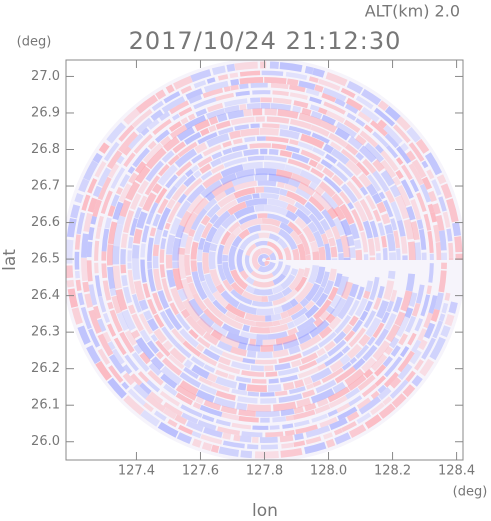  What do you see at coordinates (265, 511) in the screenshot?
I see `x-axis-label: lon` at bounding box center [265, 511].